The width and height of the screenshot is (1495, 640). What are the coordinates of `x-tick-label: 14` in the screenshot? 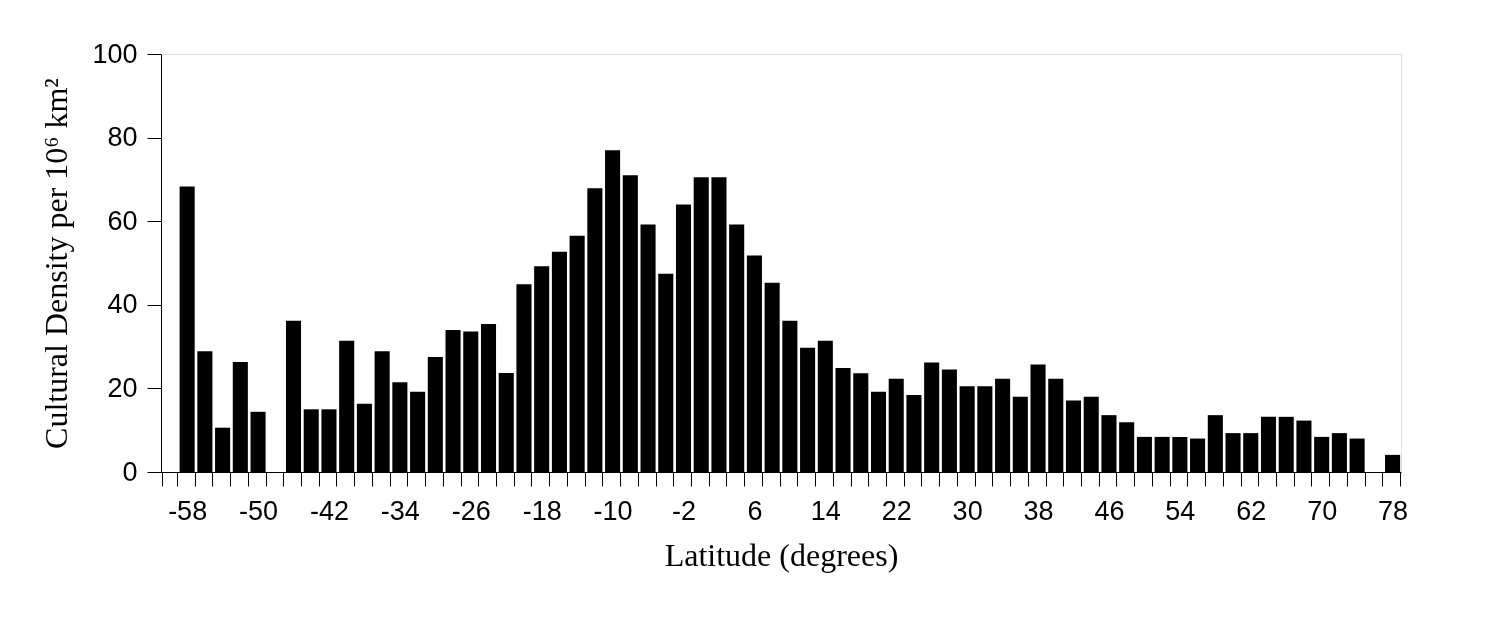 It's located at (825, 510).